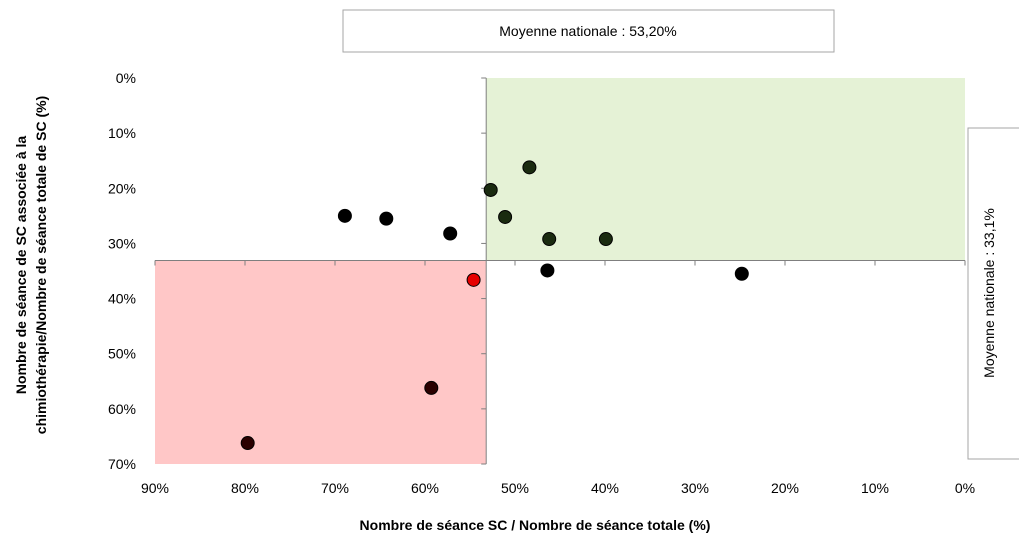 Image resolution: width=1019 pixels, height=540 pixels. Describe the element at coordinates (126, 78) in the screenshot. I see `y-tick-label: 0%` at that location.